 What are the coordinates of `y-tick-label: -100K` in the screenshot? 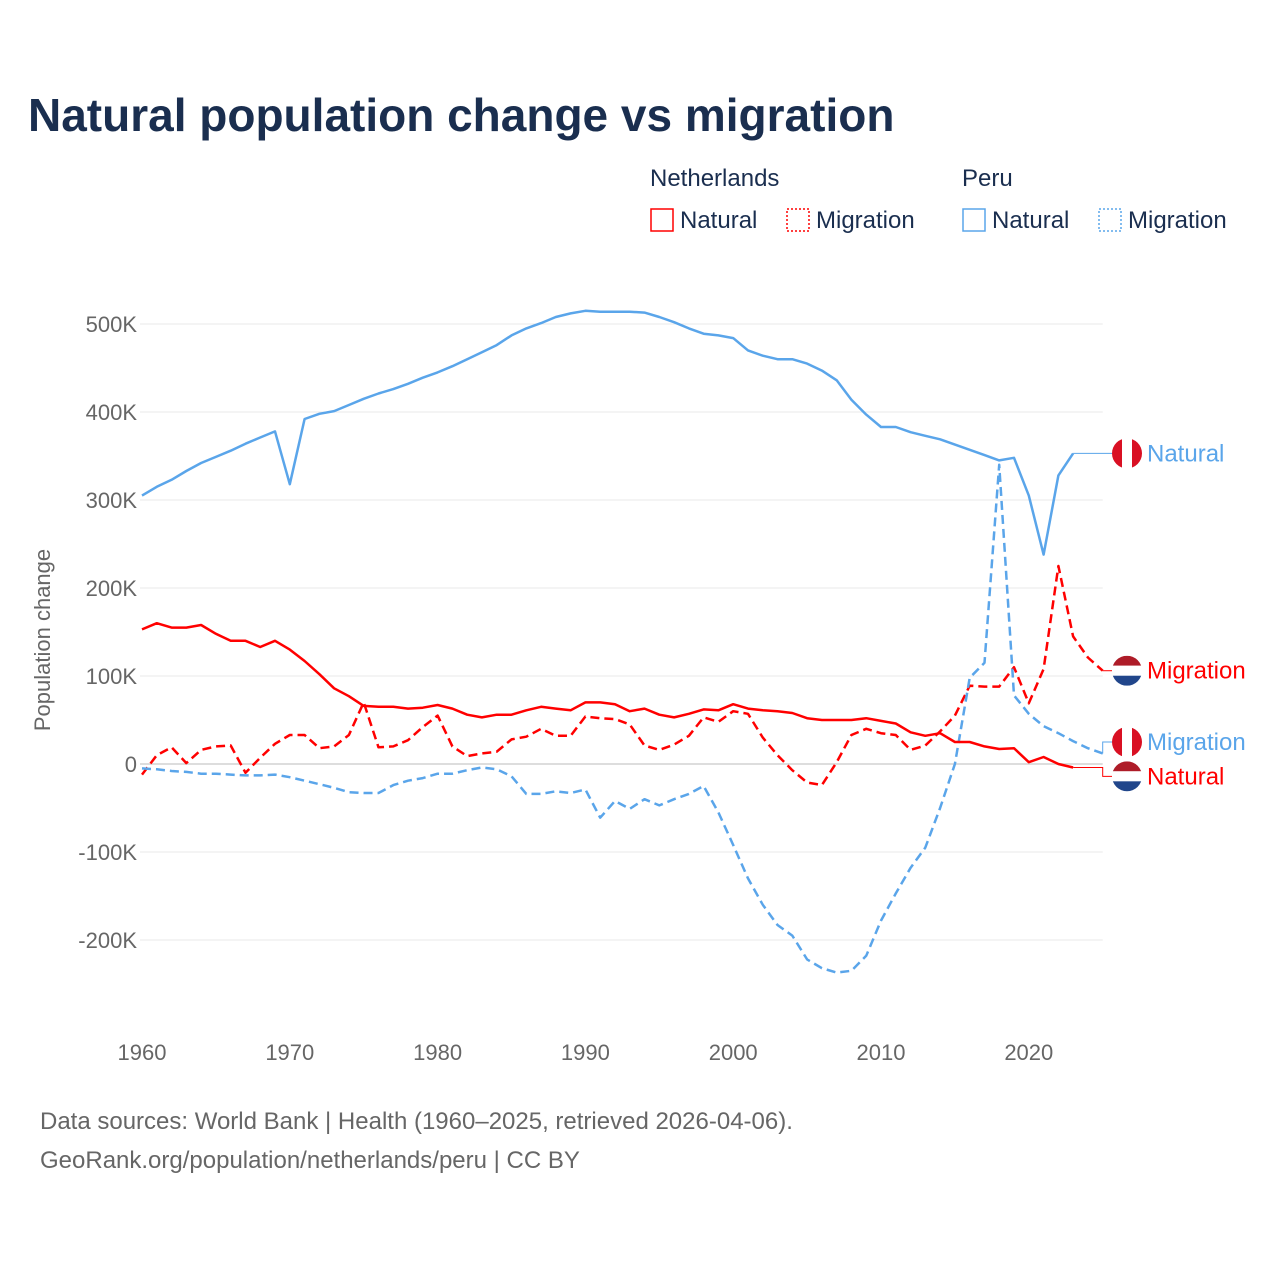 It's located at (107, 852).